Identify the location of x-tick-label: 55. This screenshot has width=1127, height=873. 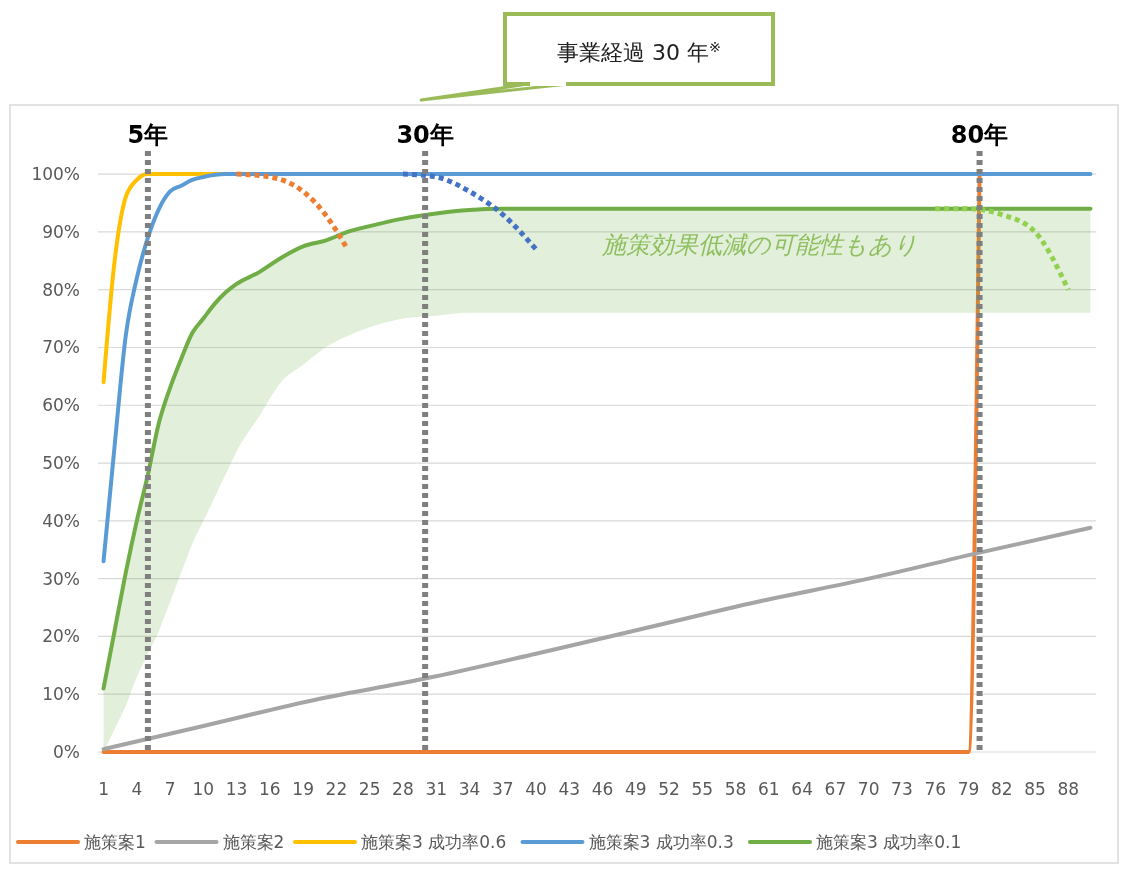
(702, 789).